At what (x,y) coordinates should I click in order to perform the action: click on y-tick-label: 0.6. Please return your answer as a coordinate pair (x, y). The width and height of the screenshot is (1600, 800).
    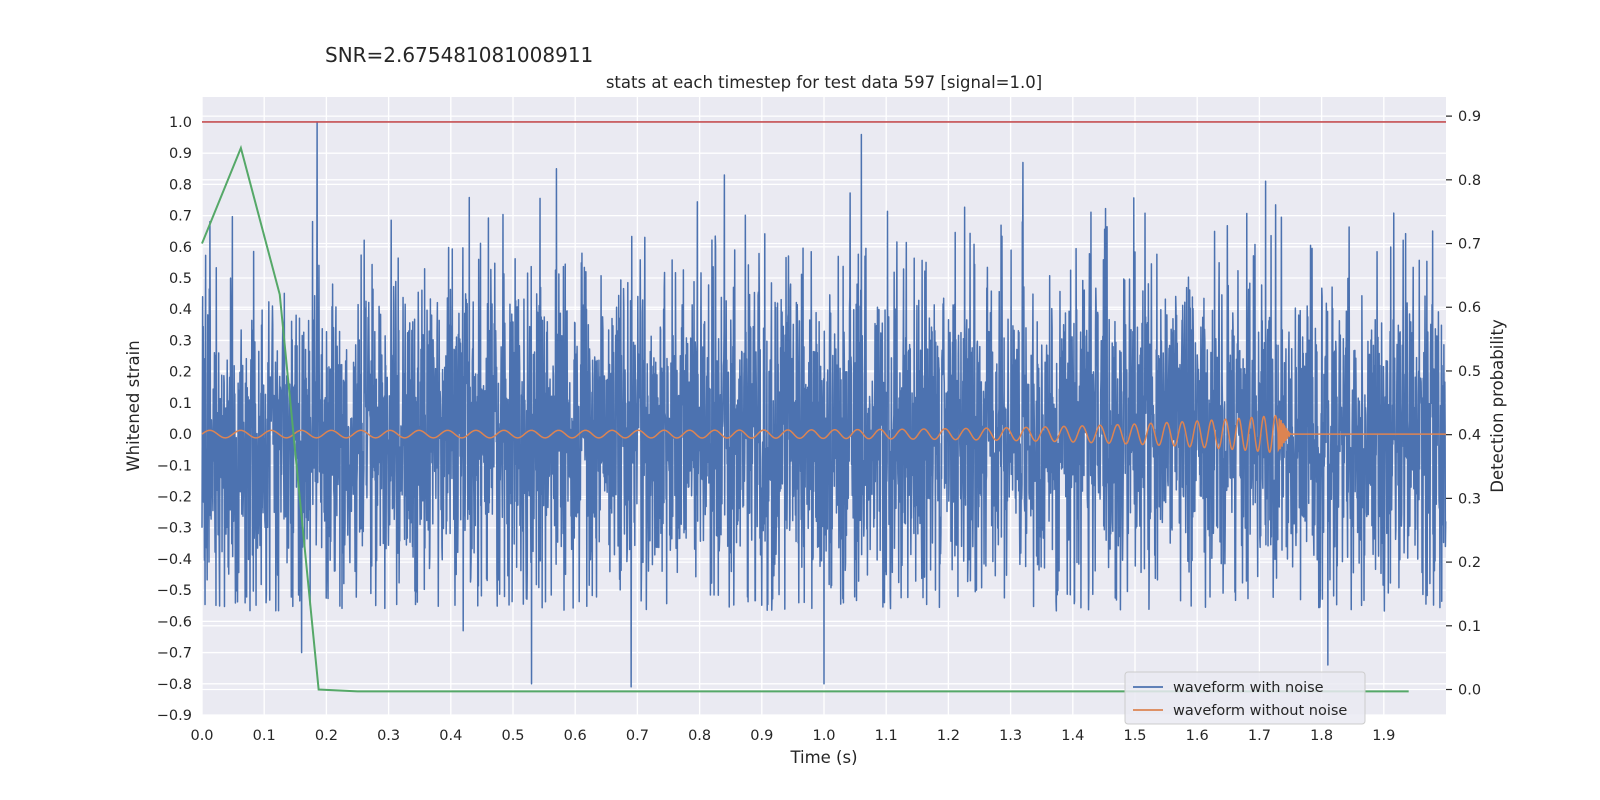
    Looking at the image, I should click on (180, 248).